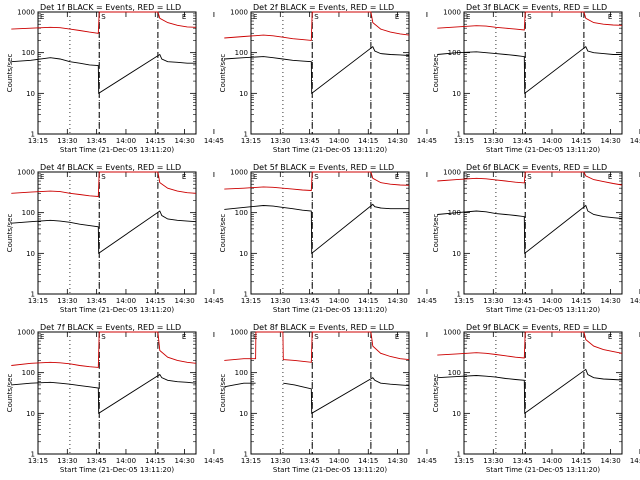 This screenshot has height=480, width=640. I want to click on panel-title: Det 8f BLACK = Events, RED = LLD, so click(323, 327).